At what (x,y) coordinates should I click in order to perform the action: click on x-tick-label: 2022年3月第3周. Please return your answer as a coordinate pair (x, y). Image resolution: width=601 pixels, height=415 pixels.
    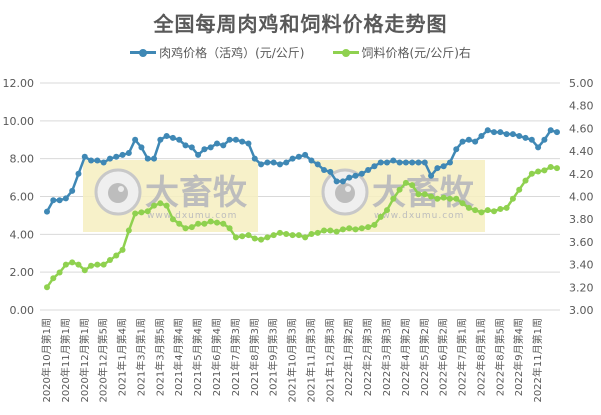
    Looking at the image, I should click on (386, 357).